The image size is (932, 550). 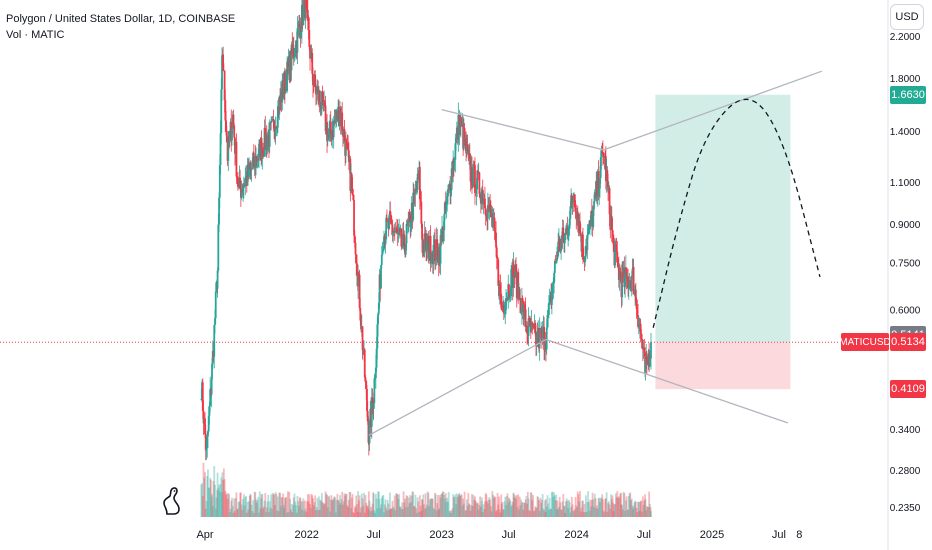 What do you see at coordinates (736, 213) in the screenshot?
I see `projection-curve` at bounding box center [736, 213].